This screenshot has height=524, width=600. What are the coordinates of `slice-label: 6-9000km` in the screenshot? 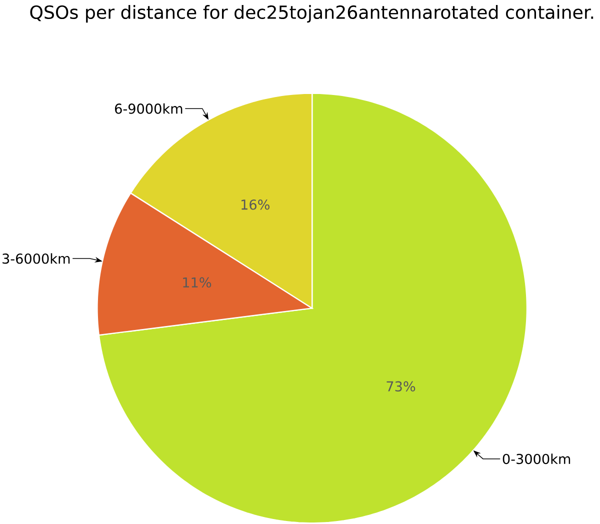 It's located at (148, 108).